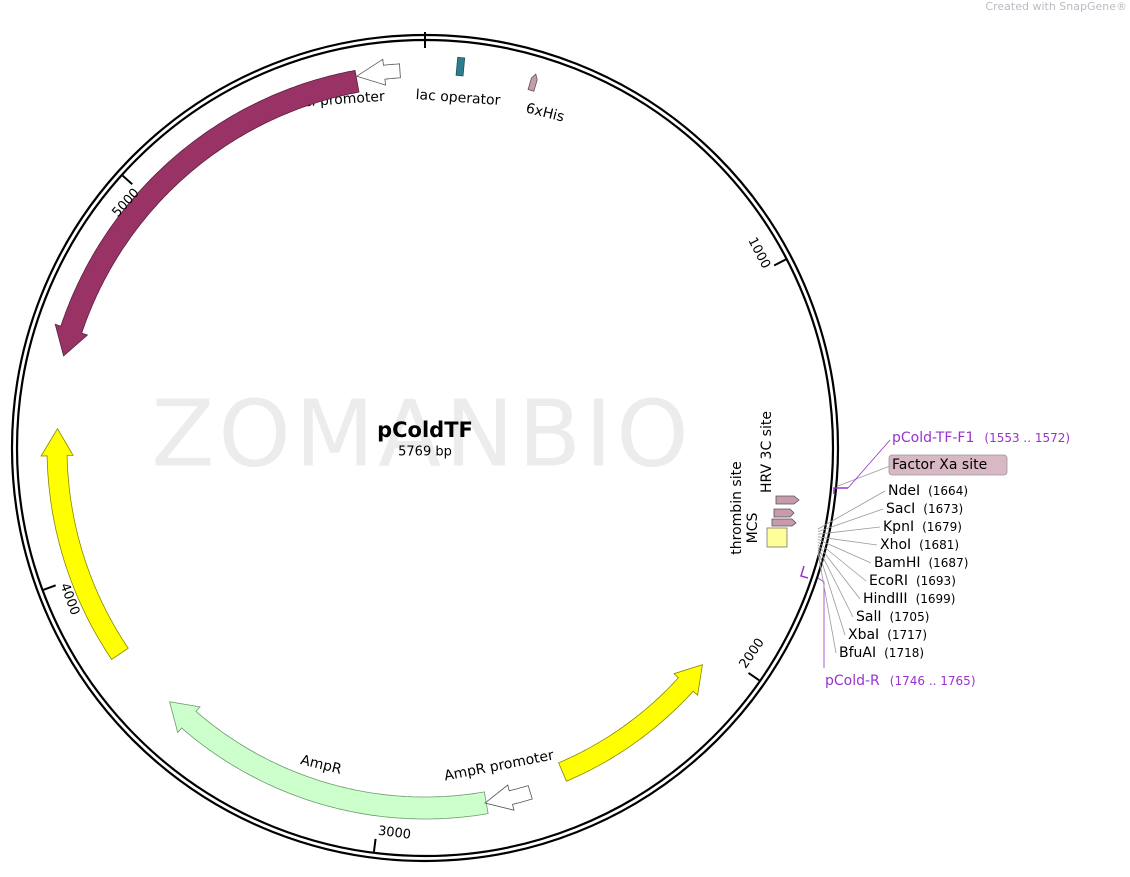 This screenshot has height=877, width=1130. Describe the element at coordinates (1027, 438) in the screenshot. I see `primer-range: (1553 .. 1572)` at that location.